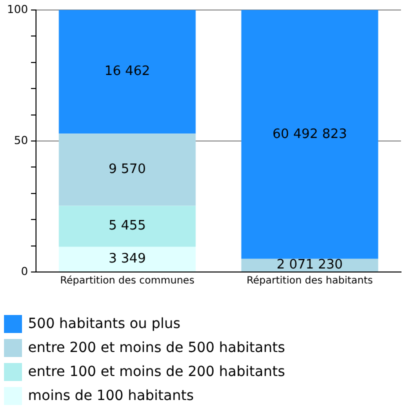 The width and height of the screenshot is (419, 415). Describe the element at coordinates (104, 324) in the screenshot. I see `legend-label: 500 habitants ou plus` at that location.